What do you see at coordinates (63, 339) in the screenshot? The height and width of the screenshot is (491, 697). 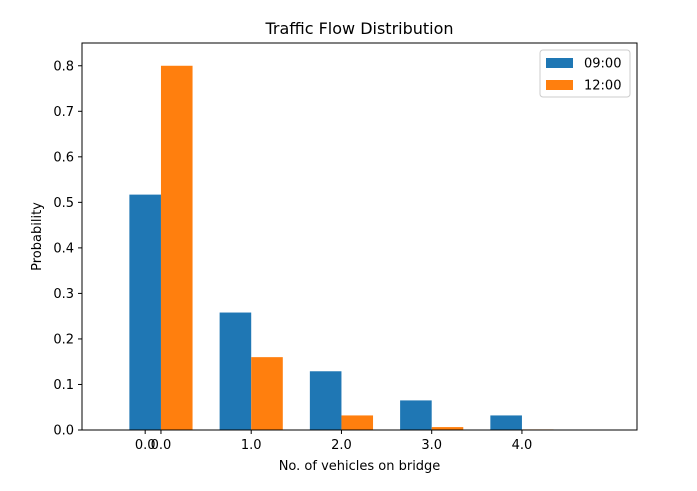 I see `y-tick-label: 0.2` at bounding box center [63, 339].